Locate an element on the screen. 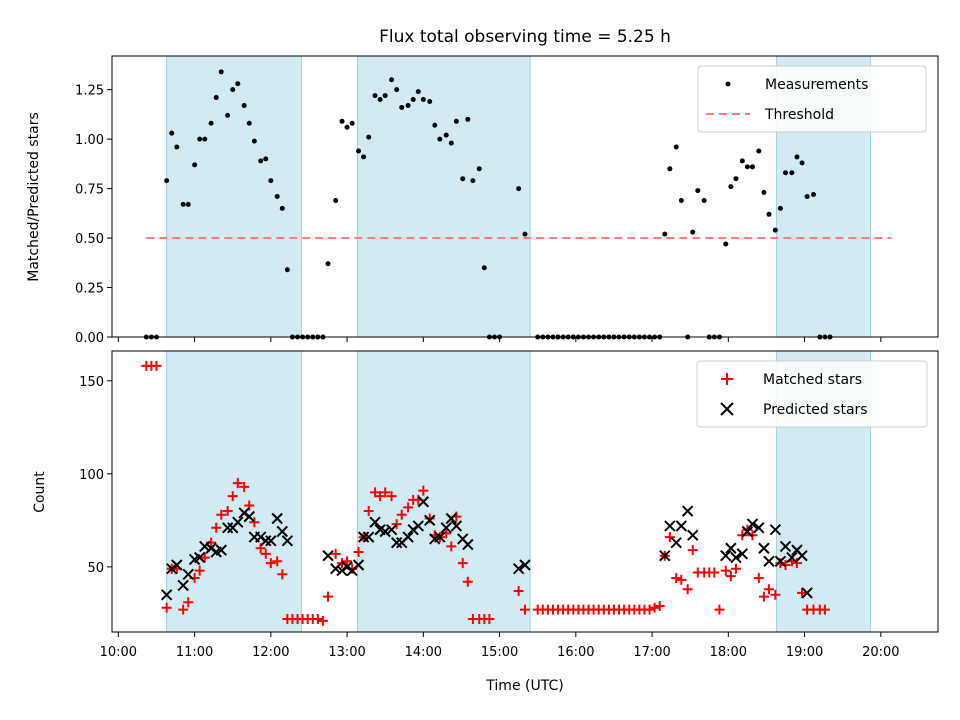 This screenshot has width=960, height=720. y-tick-label: 50 is located at coordinates (95, 568).